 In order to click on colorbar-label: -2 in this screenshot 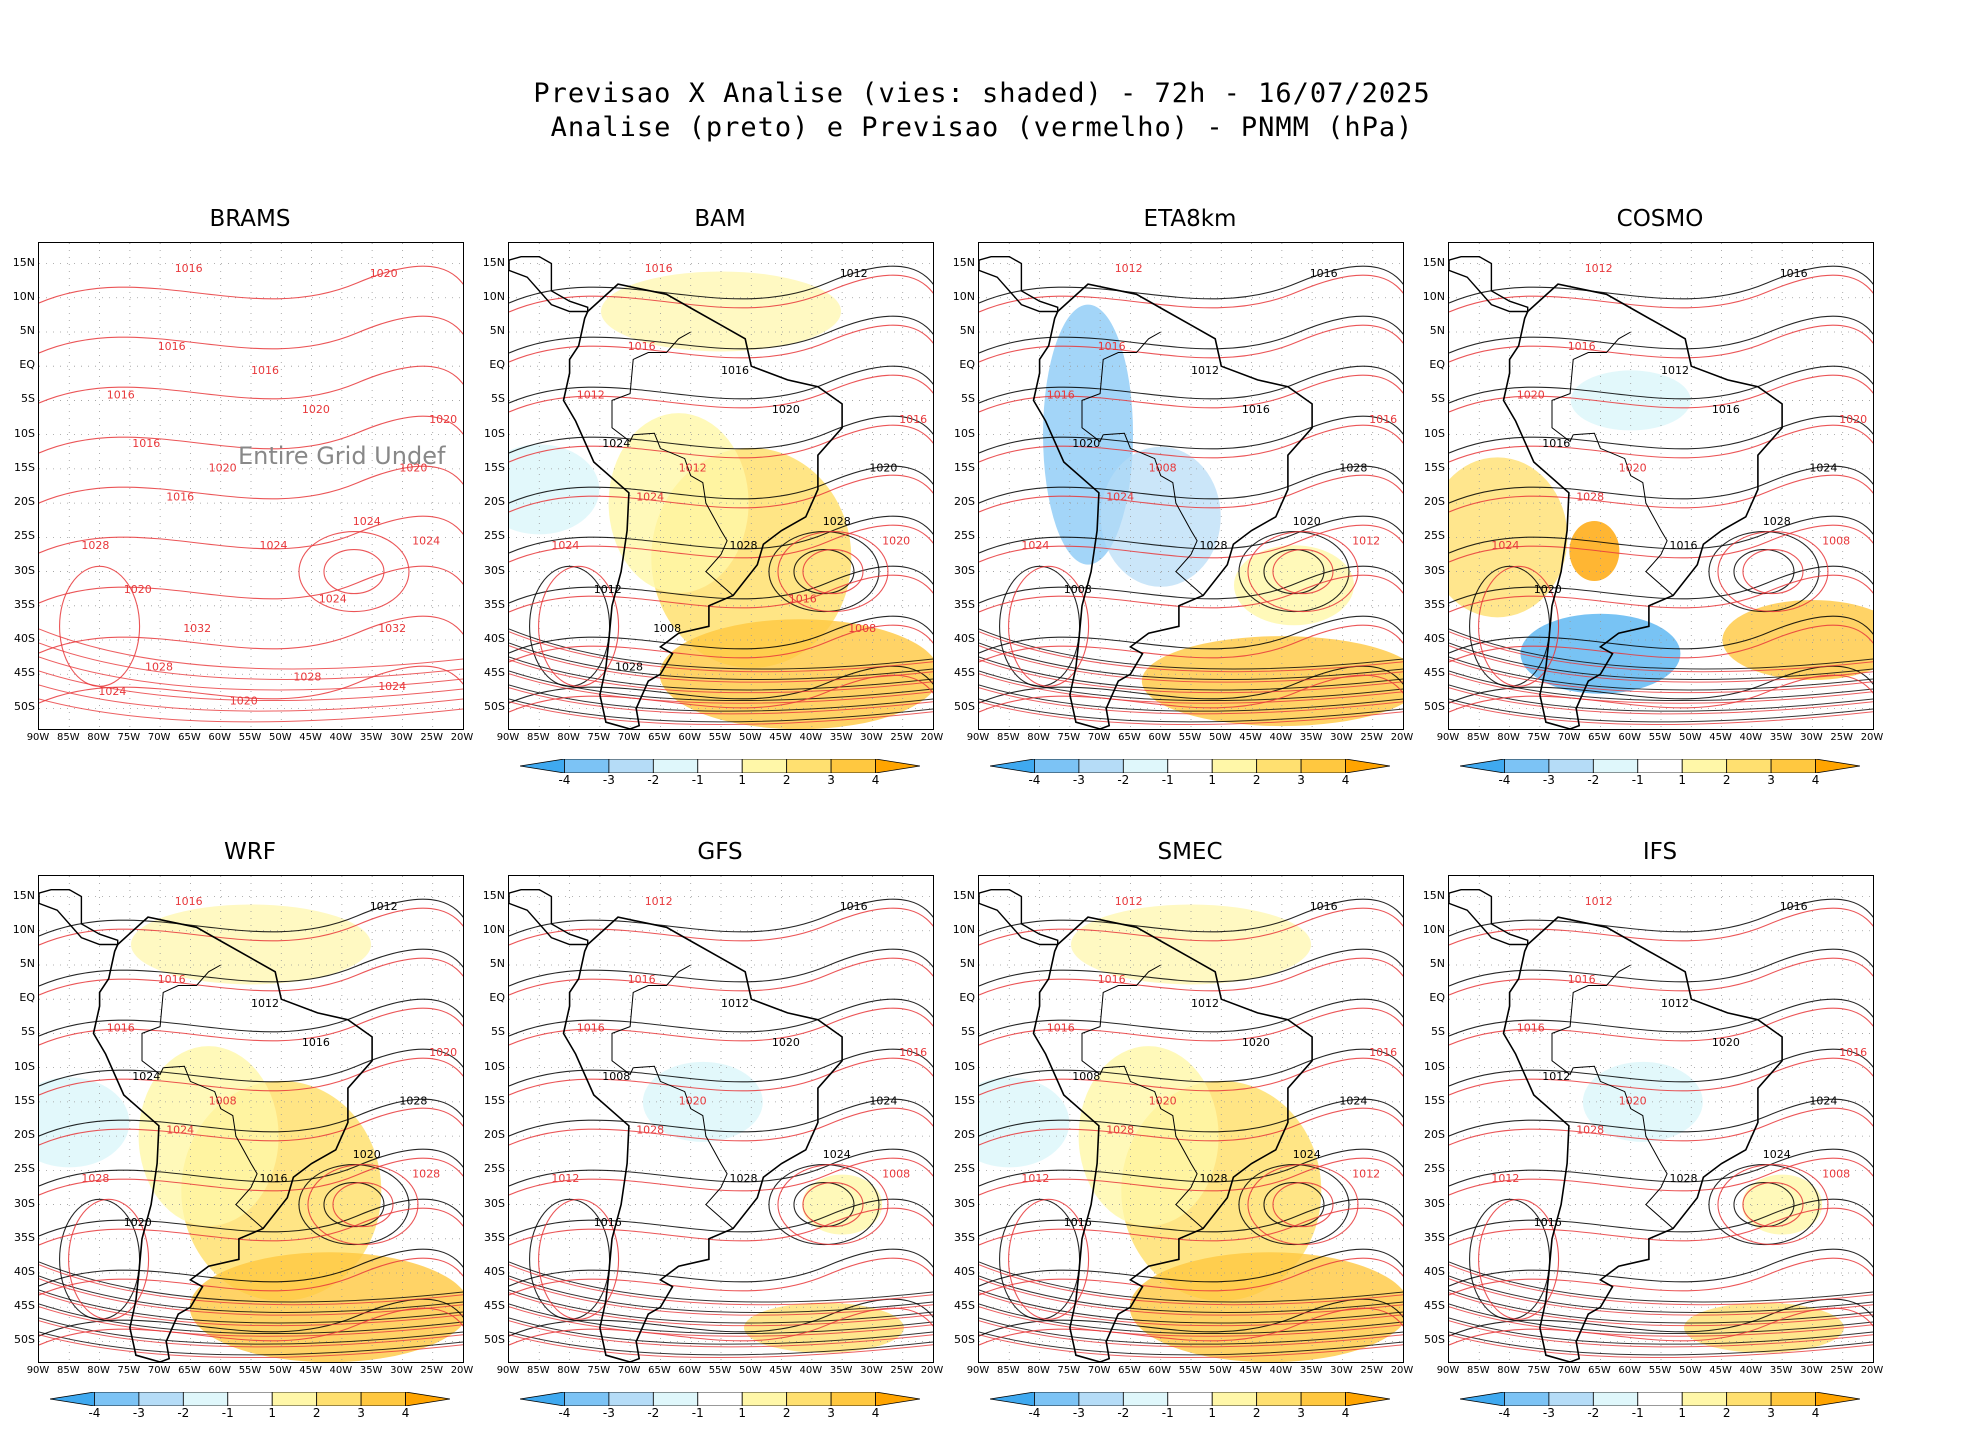, I will do `click(653, 780)`.